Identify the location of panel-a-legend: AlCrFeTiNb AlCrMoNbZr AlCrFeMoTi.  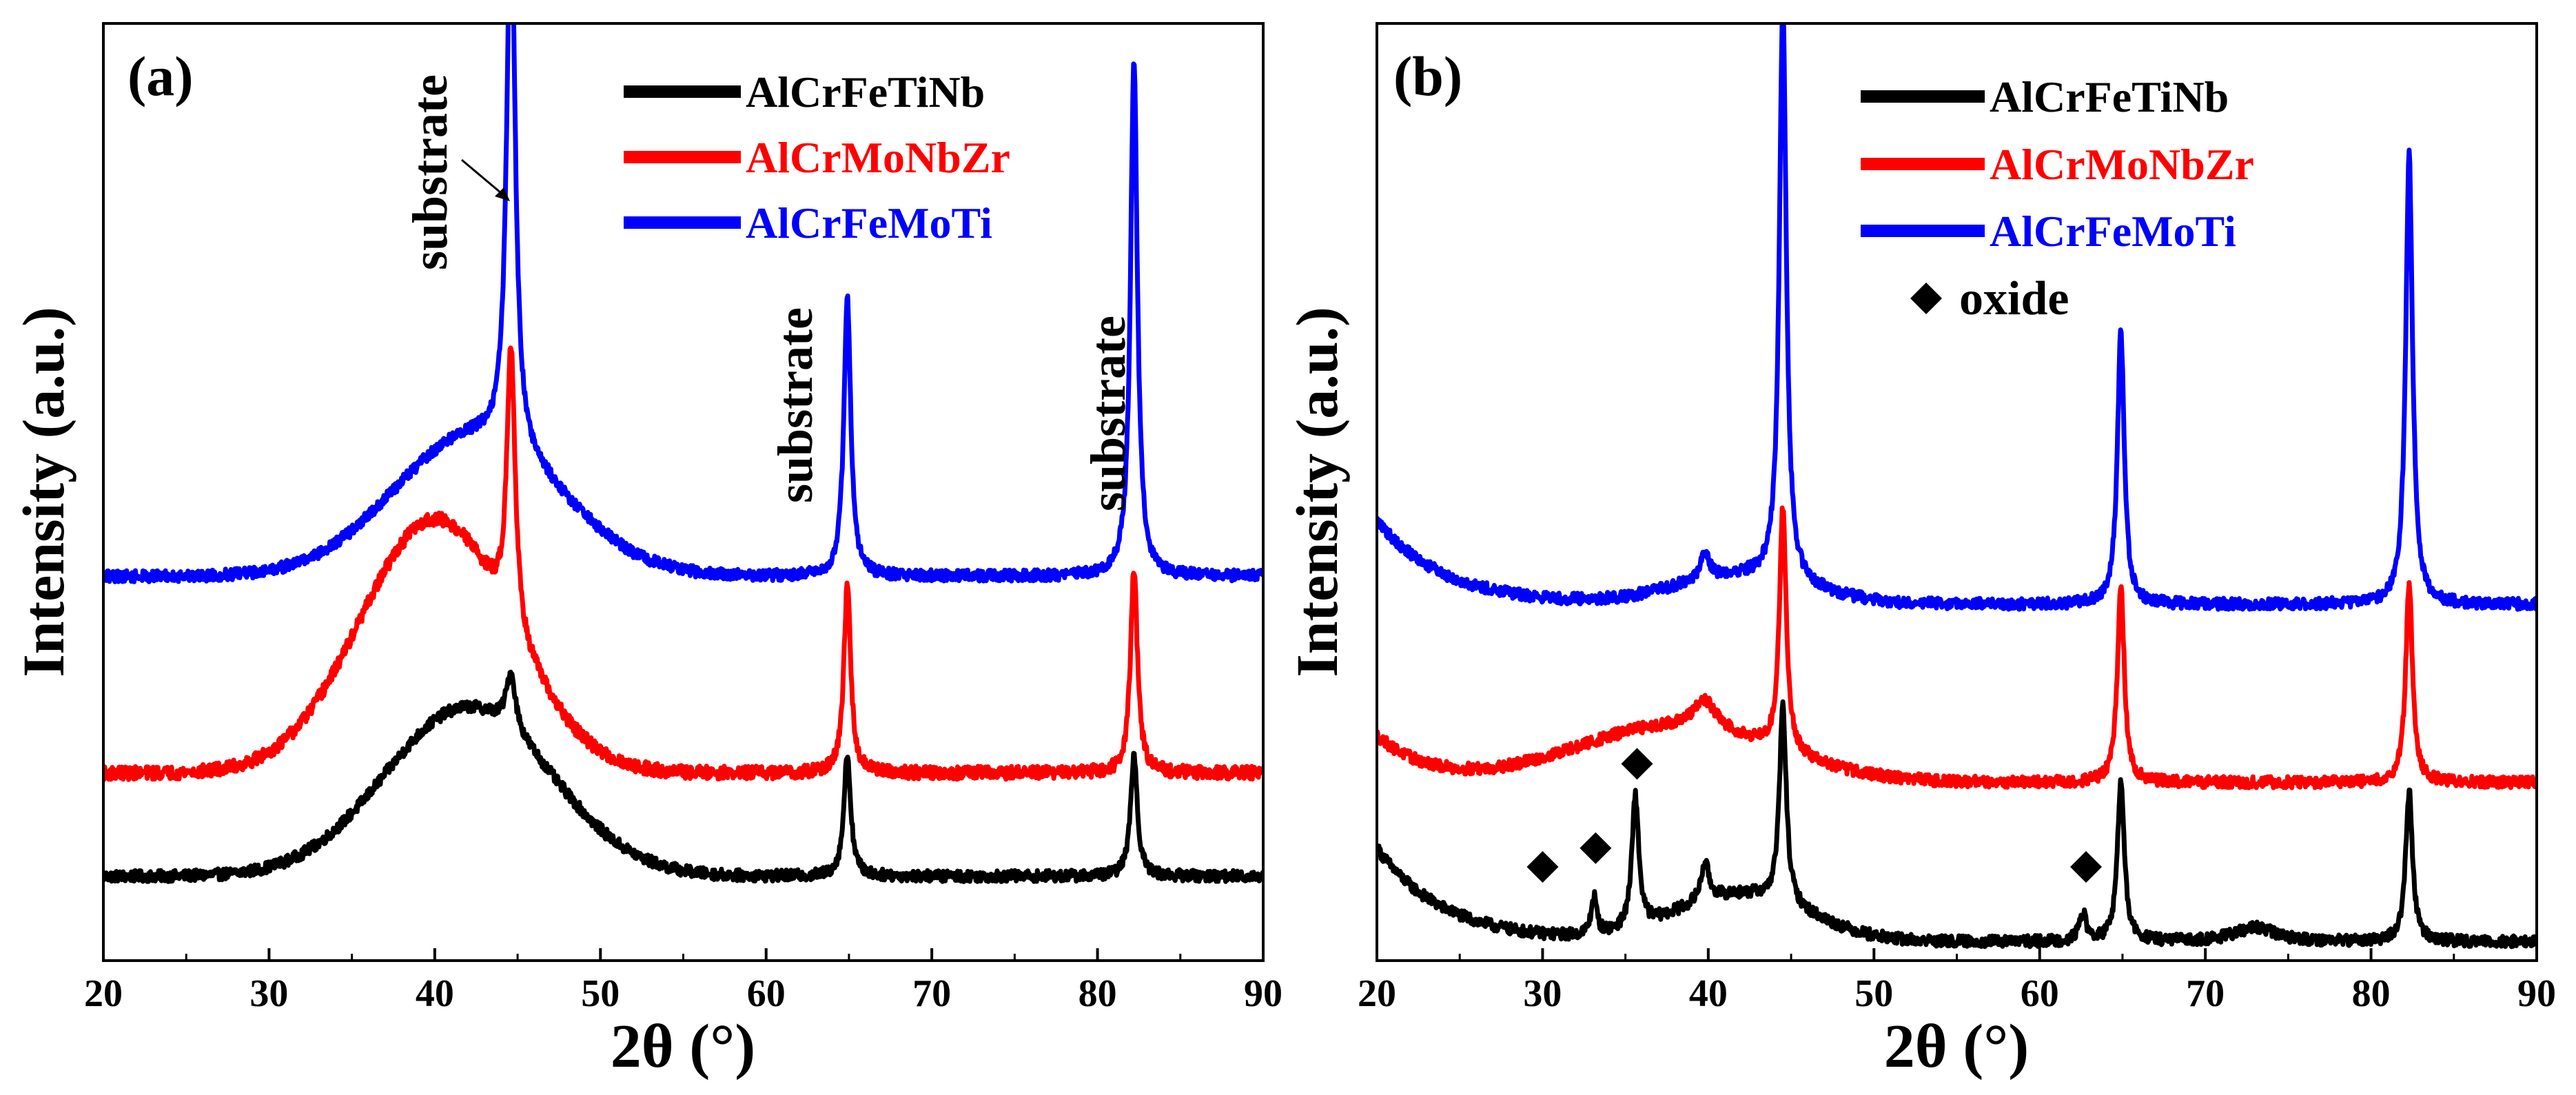
(817, 157).